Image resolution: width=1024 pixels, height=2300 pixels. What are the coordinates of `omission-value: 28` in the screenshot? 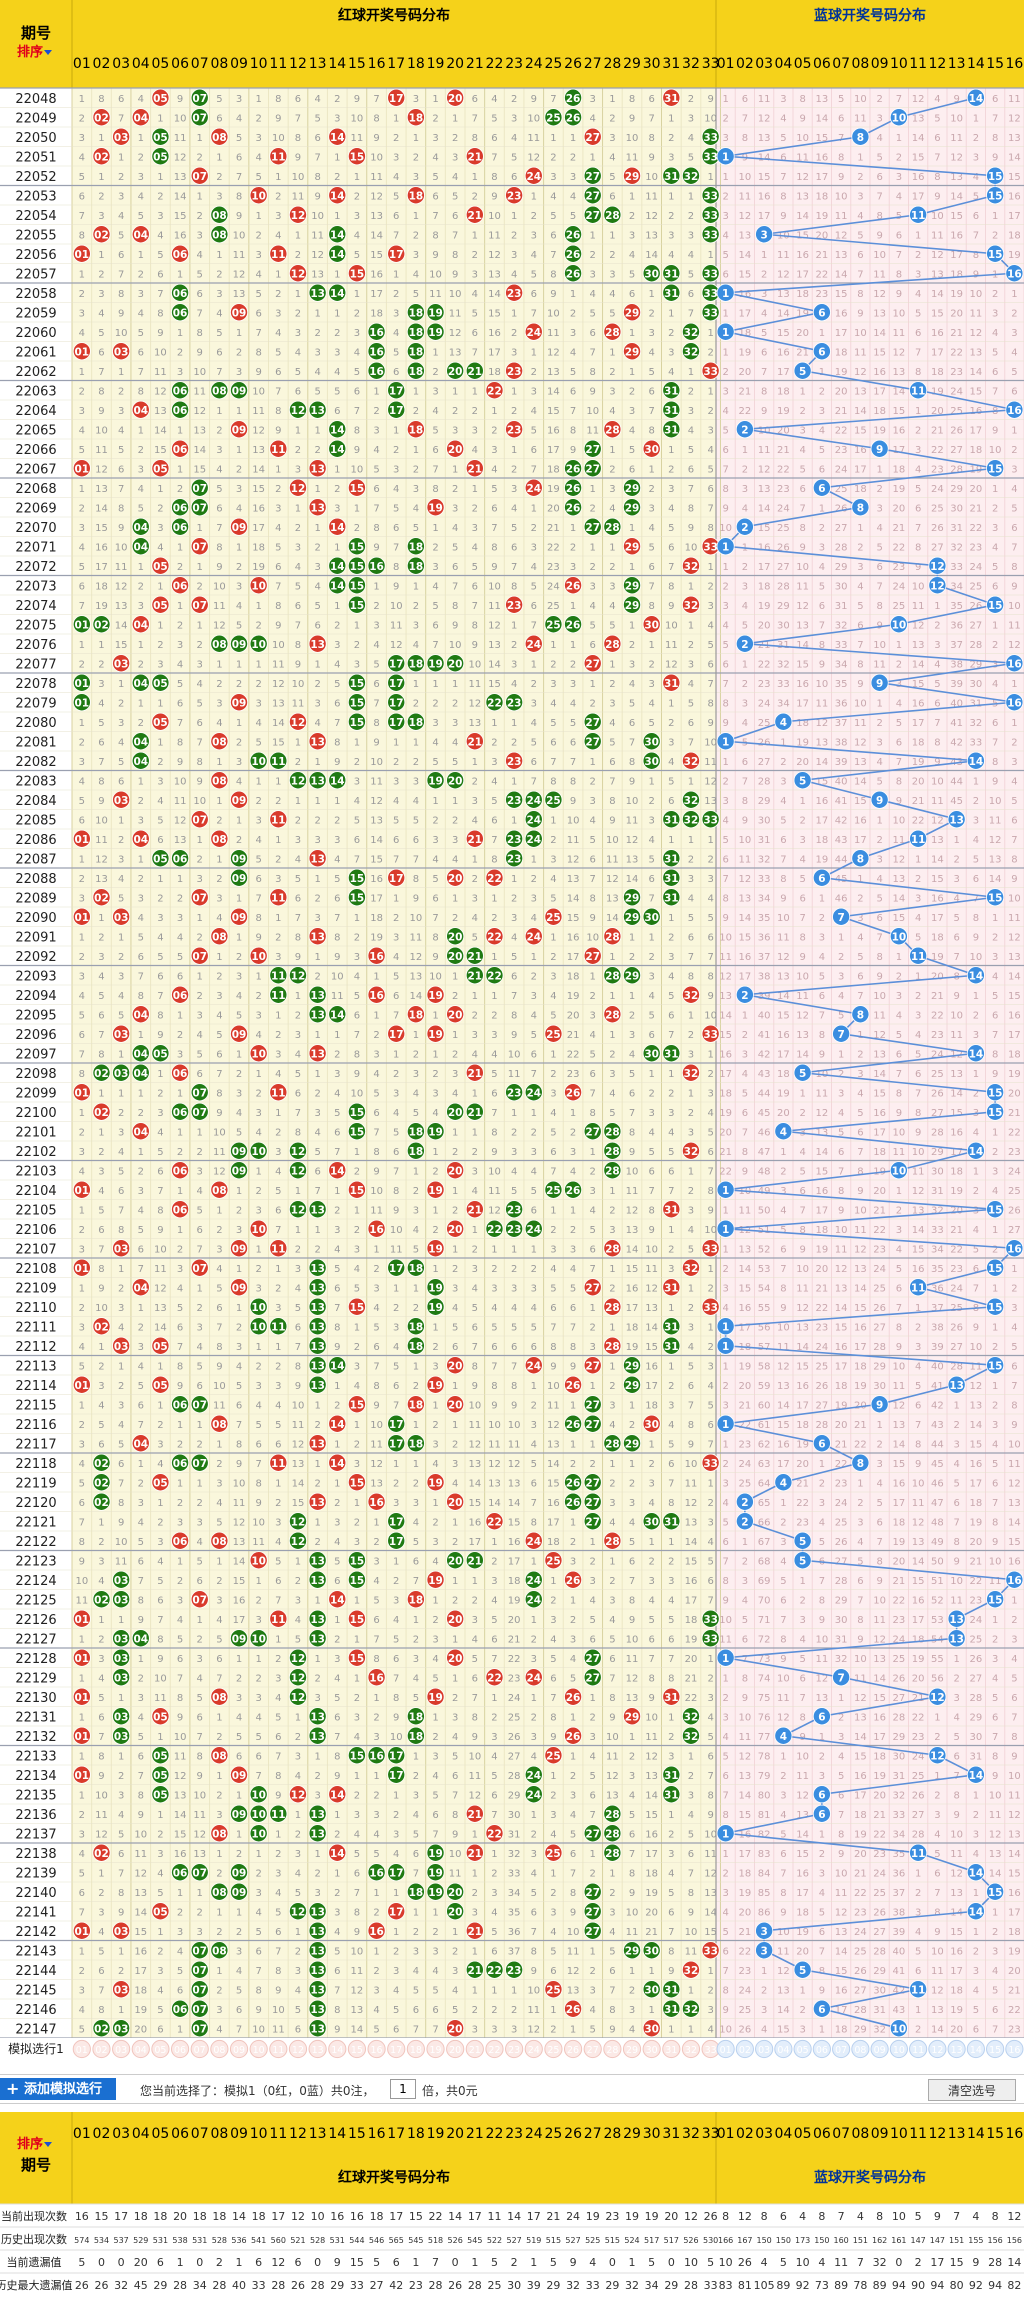 It's located at (899, 1717).